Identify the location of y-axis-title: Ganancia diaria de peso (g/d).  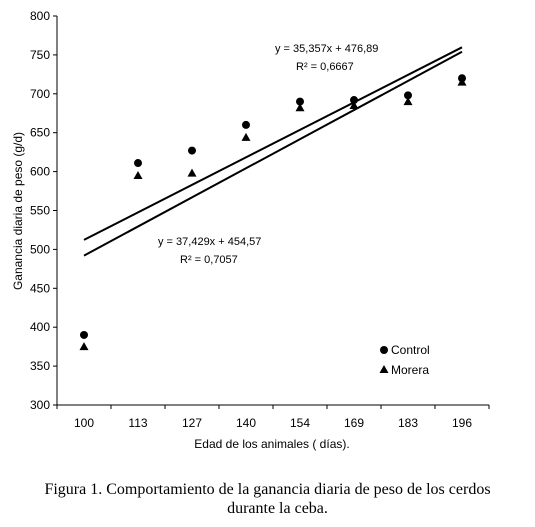
(18, 211).